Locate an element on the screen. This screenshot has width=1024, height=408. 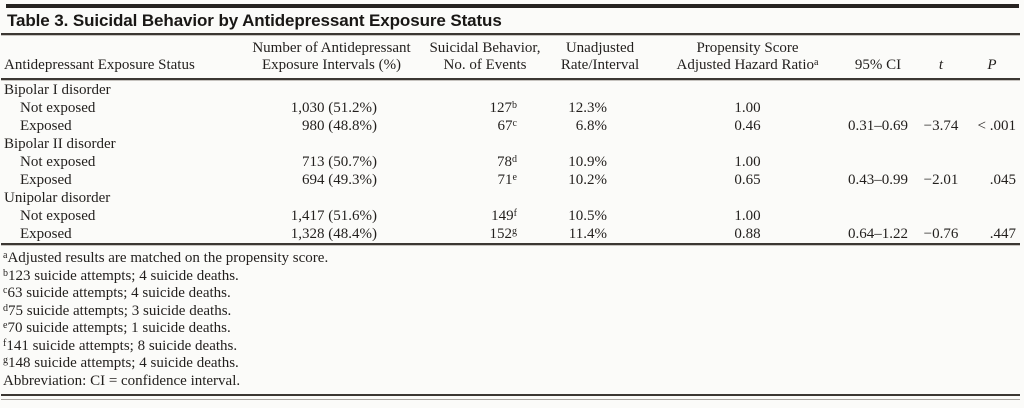
events-value: 71 is located at coordinates (505, 180).